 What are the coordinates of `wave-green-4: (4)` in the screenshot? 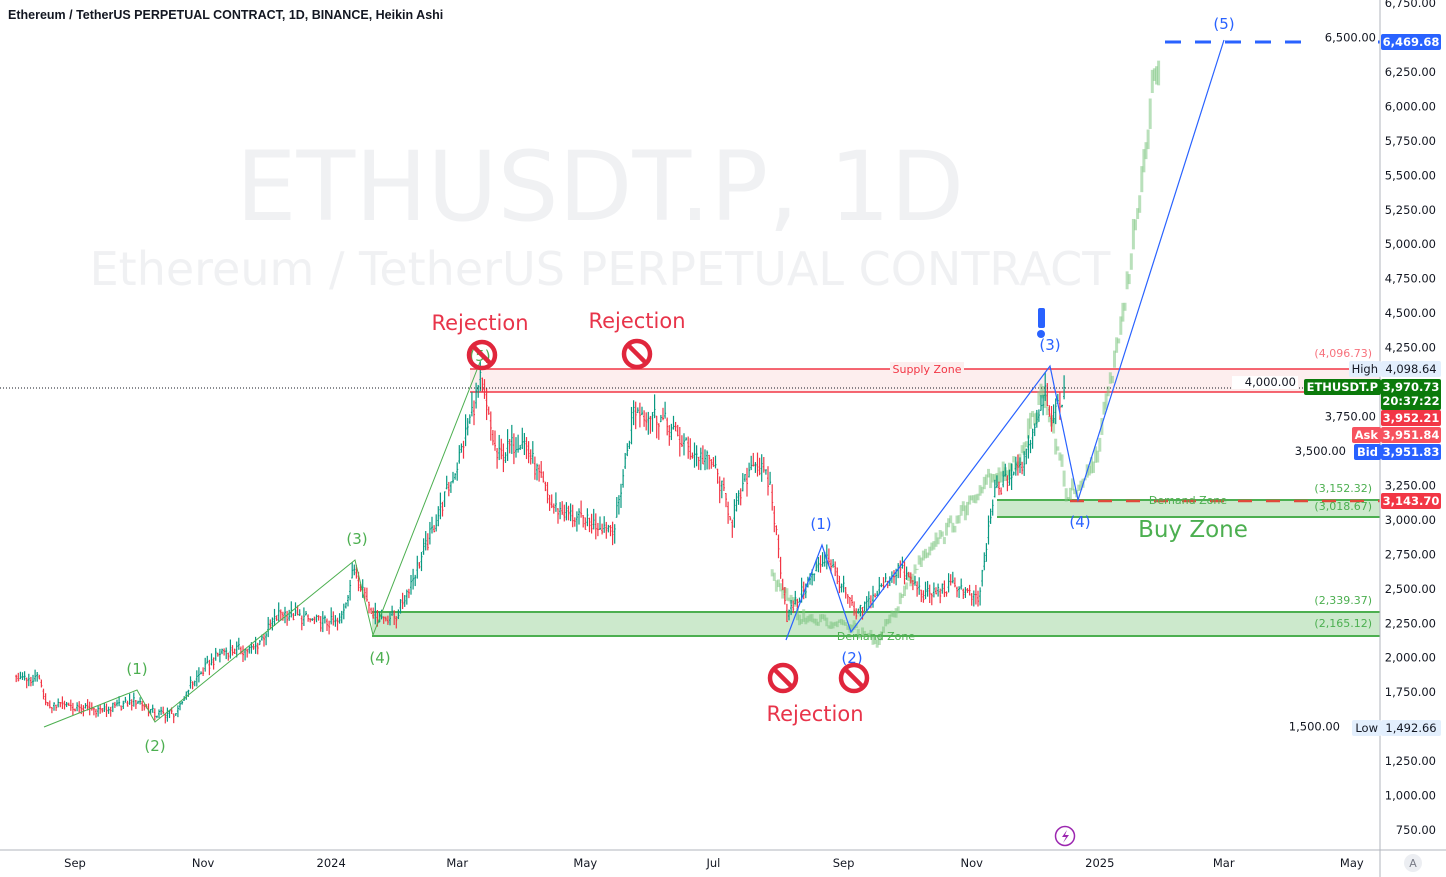 It's located at (379, 658).